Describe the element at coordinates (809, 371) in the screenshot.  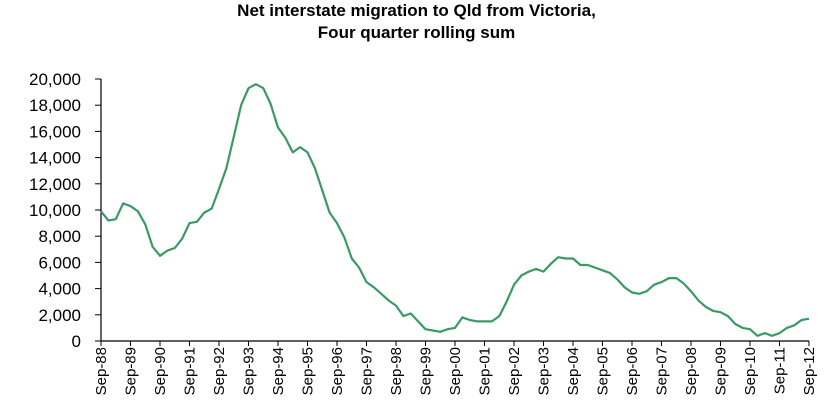
I see `x-tick-label: Sep-12` at that location.